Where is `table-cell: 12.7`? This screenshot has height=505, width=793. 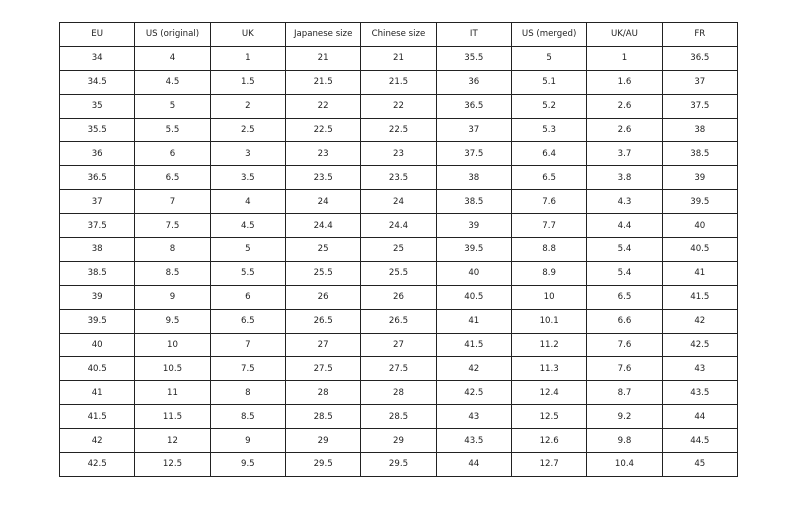
table-cell: 12.7 is located at coordinates (549, 464).